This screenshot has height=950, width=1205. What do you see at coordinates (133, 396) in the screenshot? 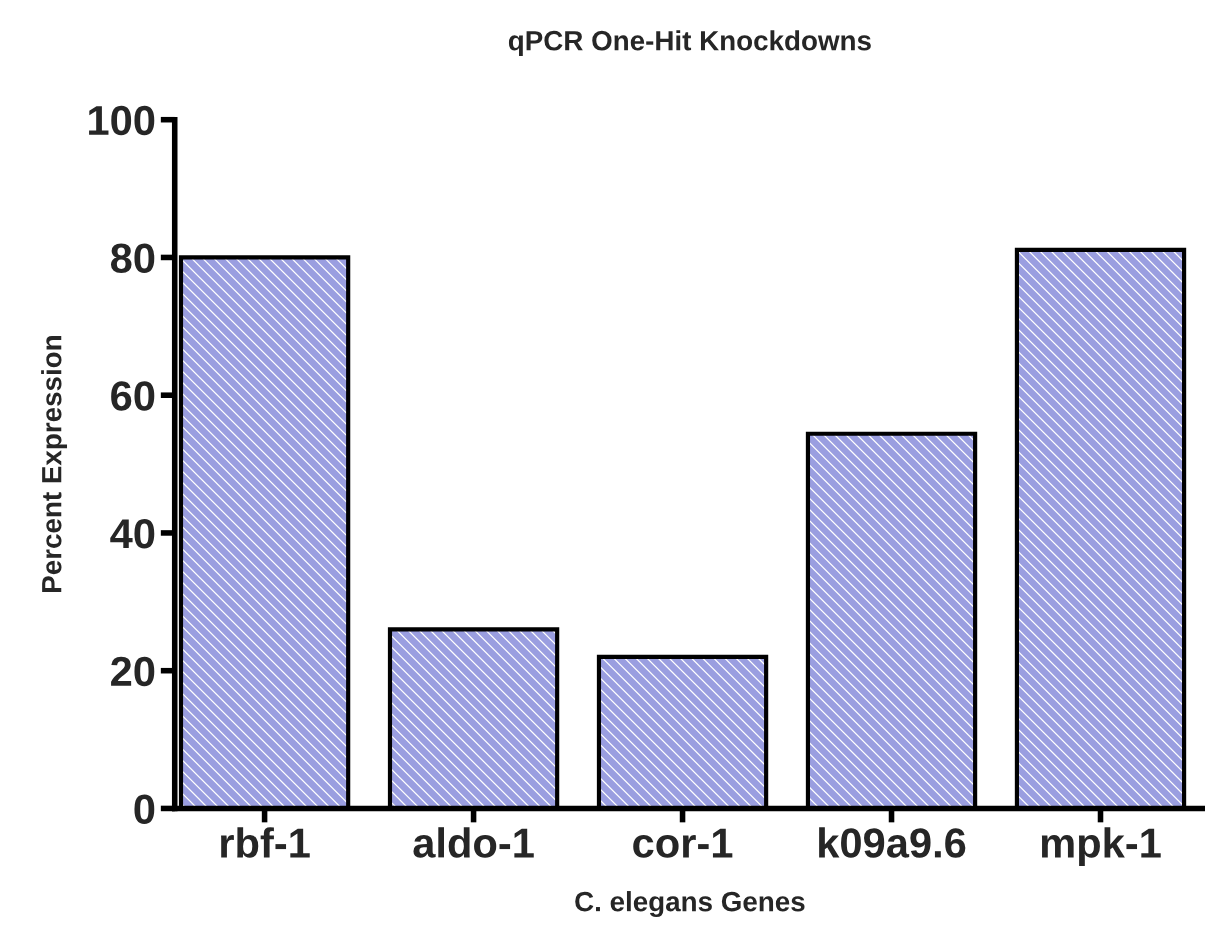
I see `y-tick-label: 60` at bounding box center [133, 396].